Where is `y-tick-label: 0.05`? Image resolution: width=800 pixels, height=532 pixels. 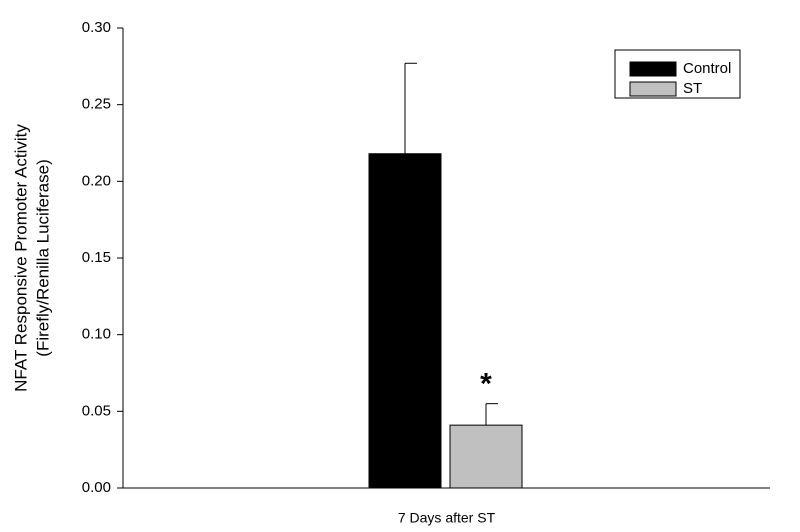 y-tick-label: 0.05 is located at coordinates (96, 410).